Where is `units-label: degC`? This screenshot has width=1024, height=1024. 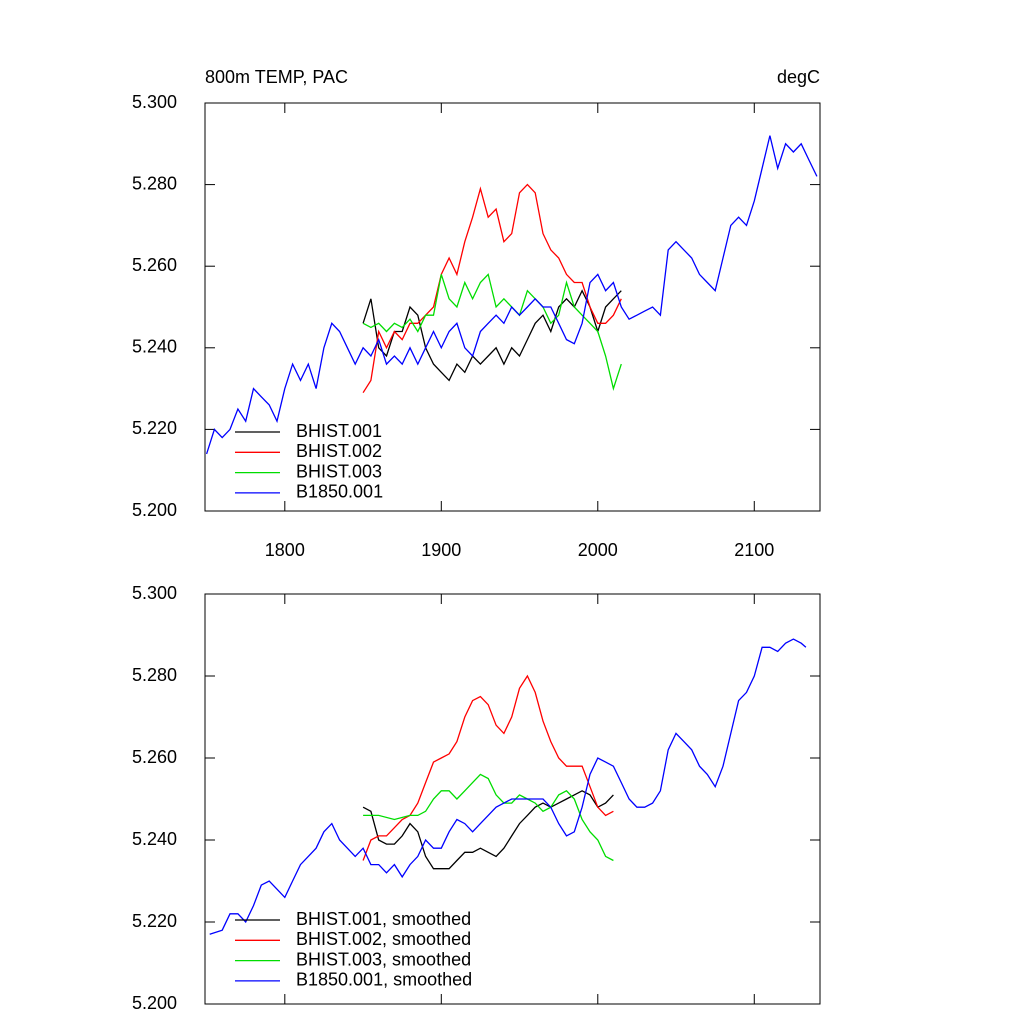
units-label: degC is located at coordinates (798, 77).